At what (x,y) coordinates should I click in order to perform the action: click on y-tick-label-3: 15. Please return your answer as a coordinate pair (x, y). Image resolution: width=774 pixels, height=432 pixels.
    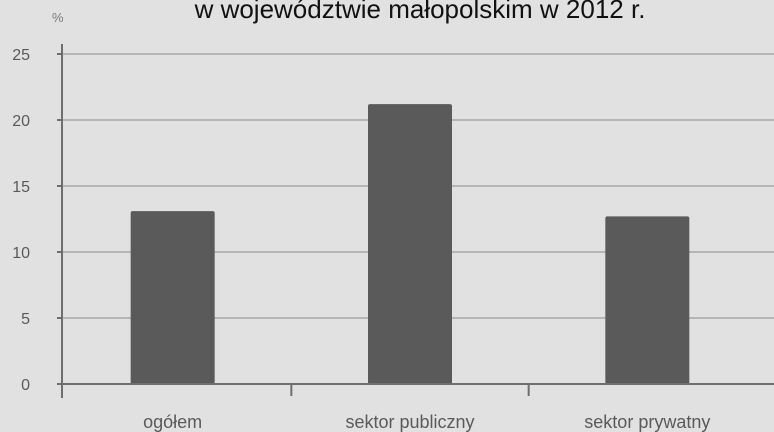
    Looking at the image, I should click on (21, 187).